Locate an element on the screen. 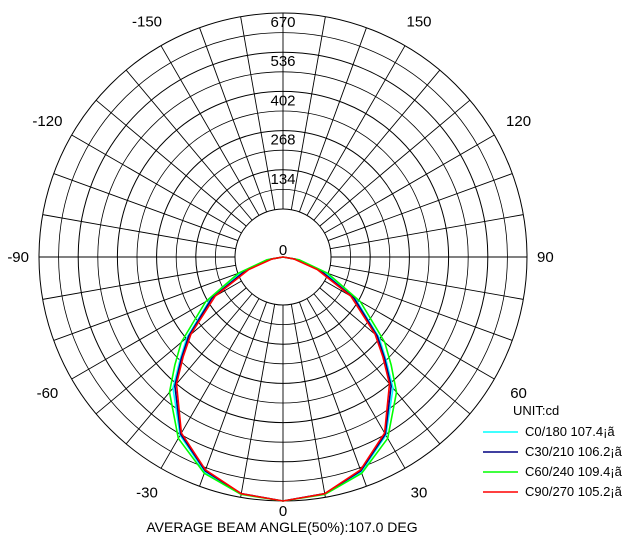 This screenshot has width=639, height=537. angle-tick-label: 150 is located at coordinates (418, 21).